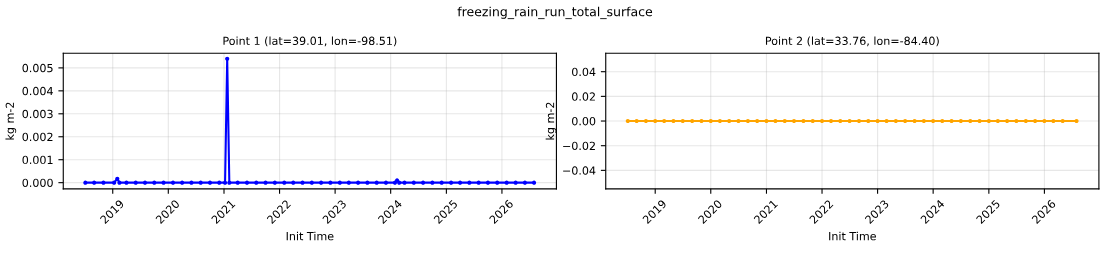 The image size is (1110, 266). Describe the element at coordinates (579, 170) in the screenshot. I see `y-tick-label: −0.04` at that location.